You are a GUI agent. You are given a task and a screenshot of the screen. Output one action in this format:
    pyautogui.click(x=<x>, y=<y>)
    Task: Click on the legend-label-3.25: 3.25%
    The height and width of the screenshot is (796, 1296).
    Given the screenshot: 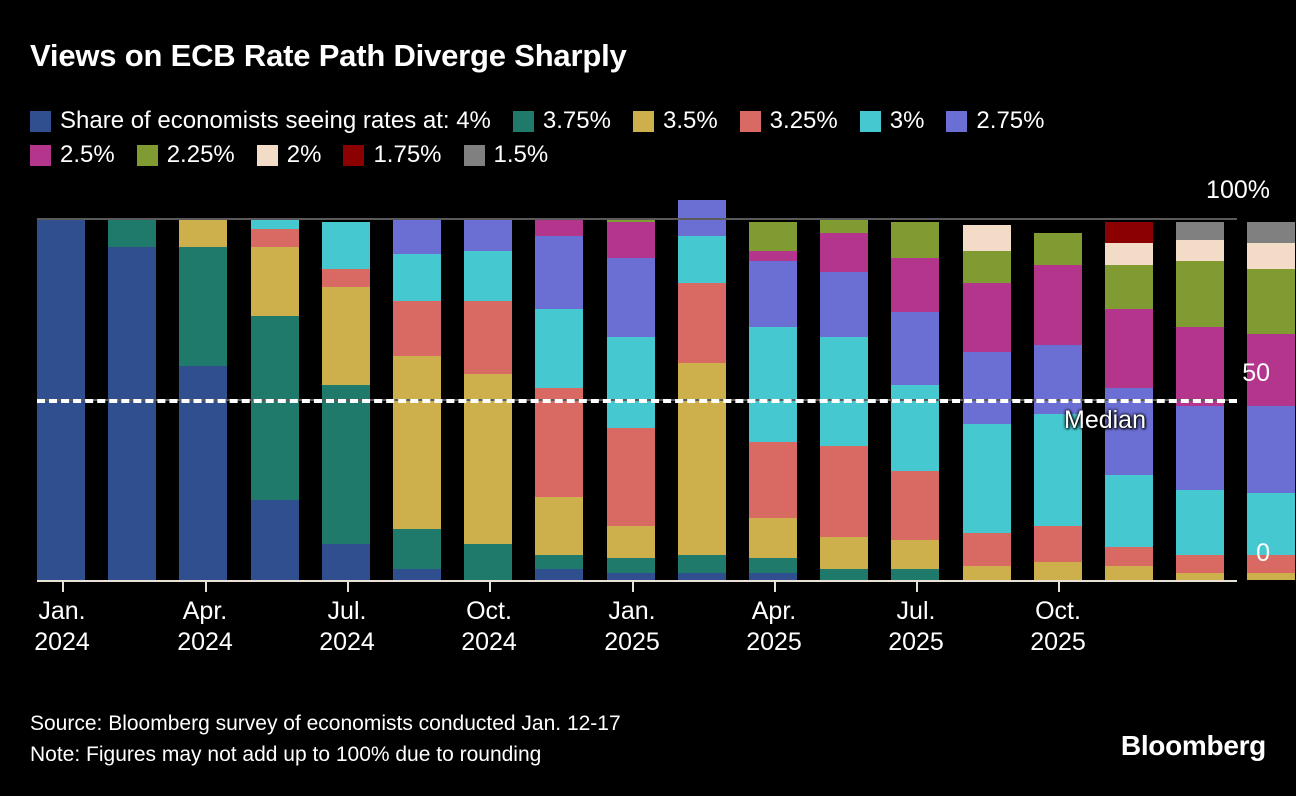 What is the action you would take?
    pyautogui.click(x=803, y=120)
    